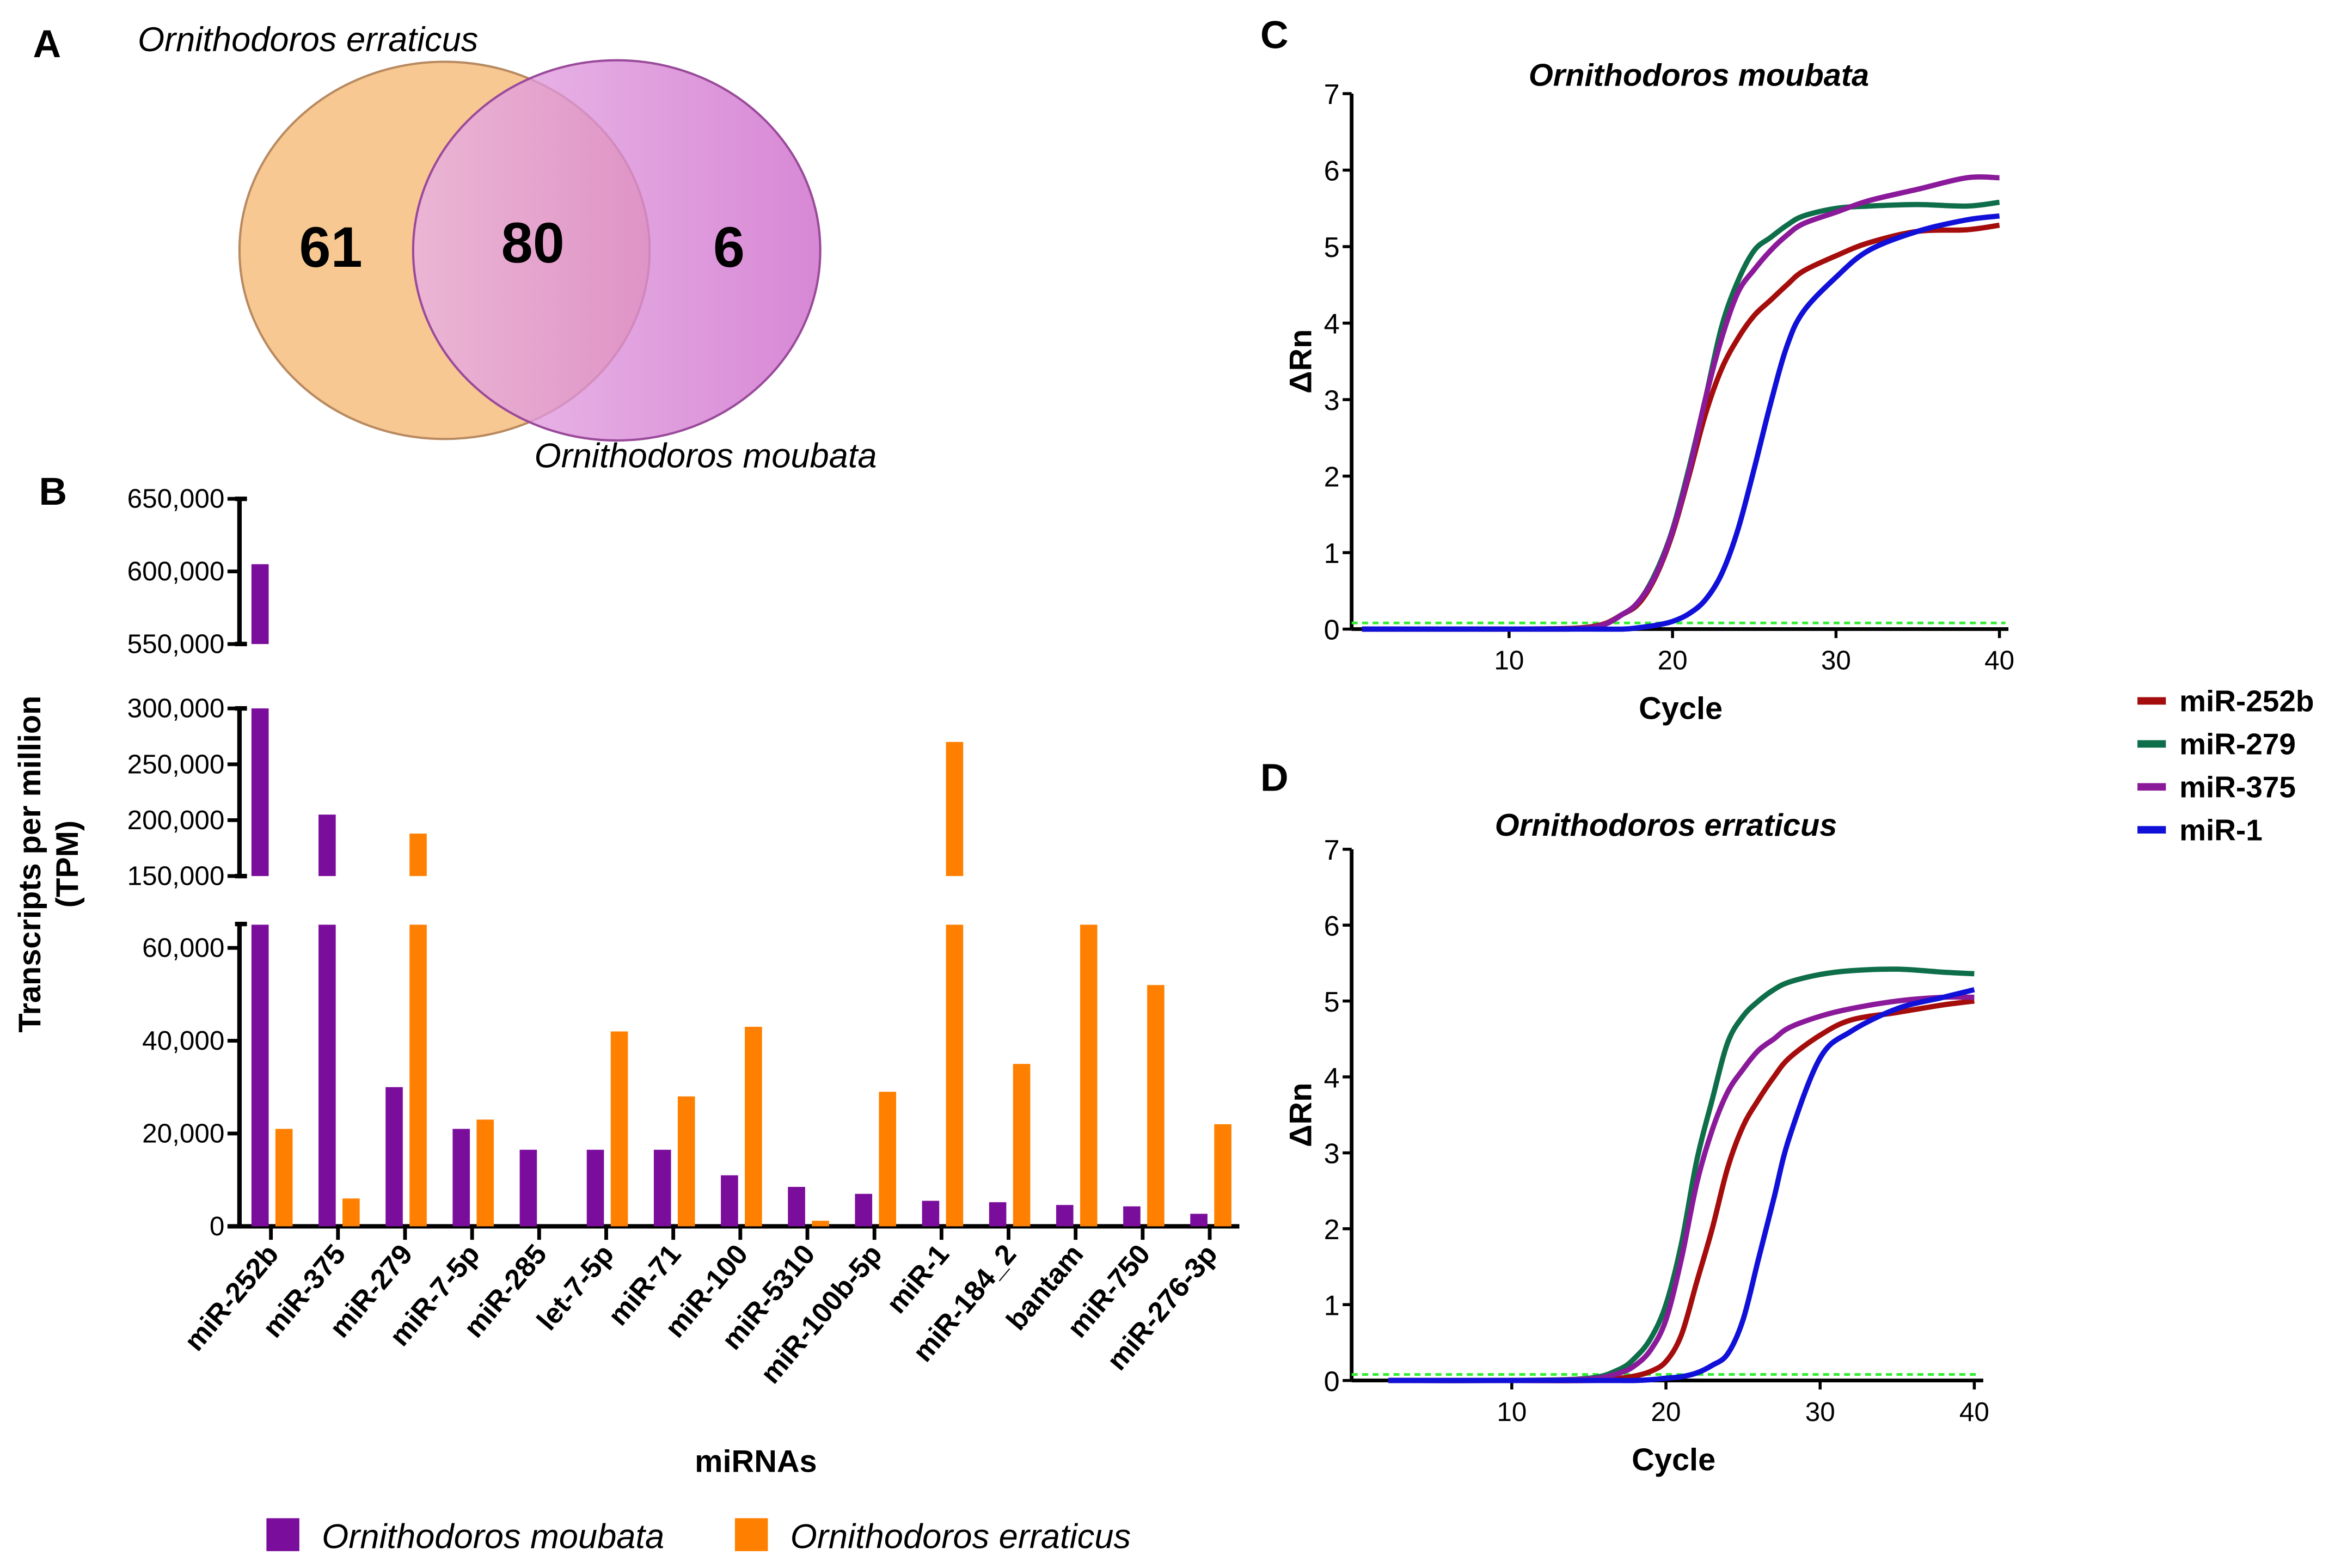  What do you see at coordinates (183, 1133) in the screenshot?
I see `y-tick-label: 20,000` at bounding box center [183, 1133].